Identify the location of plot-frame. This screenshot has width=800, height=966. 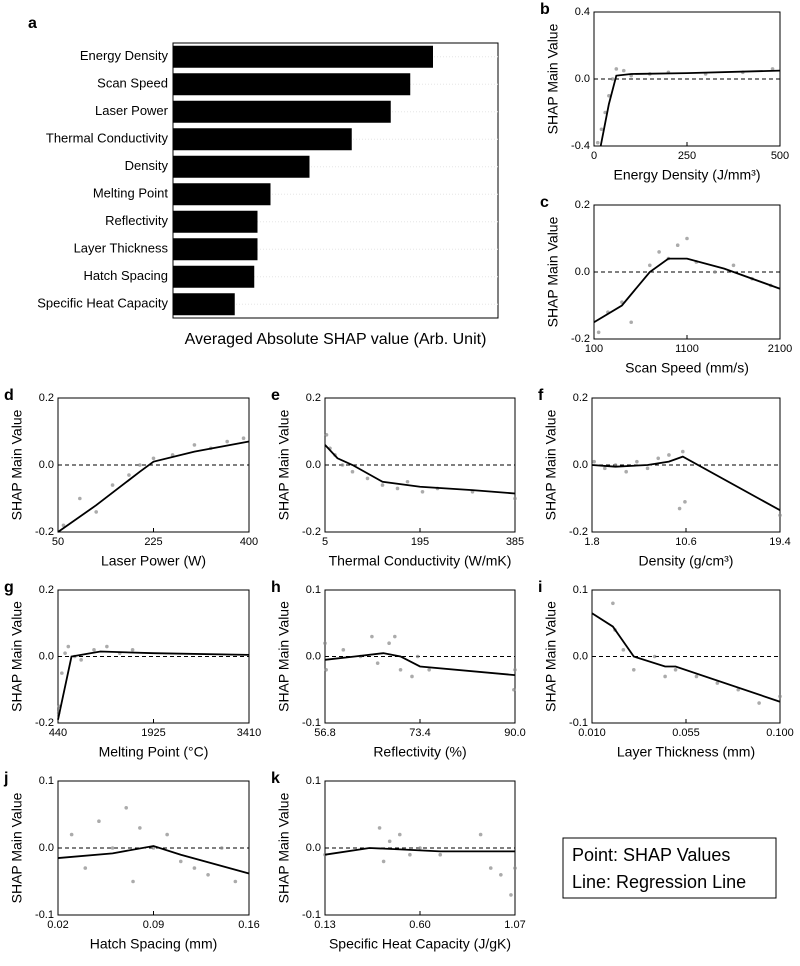
(335, 180).